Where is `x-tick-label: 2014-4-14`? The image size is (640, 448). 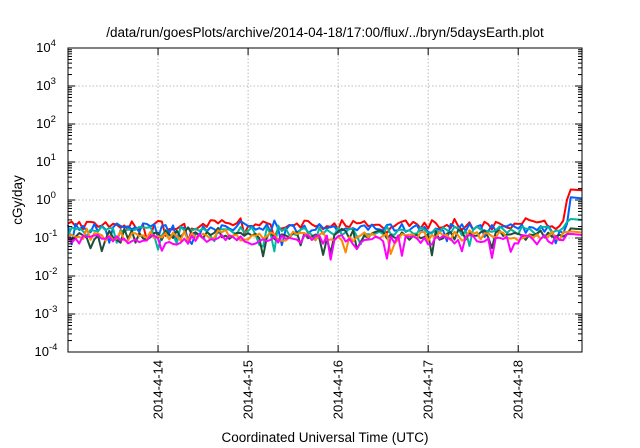
x-tick-label: 2014-4-14 is located at coordinates (158, 389).